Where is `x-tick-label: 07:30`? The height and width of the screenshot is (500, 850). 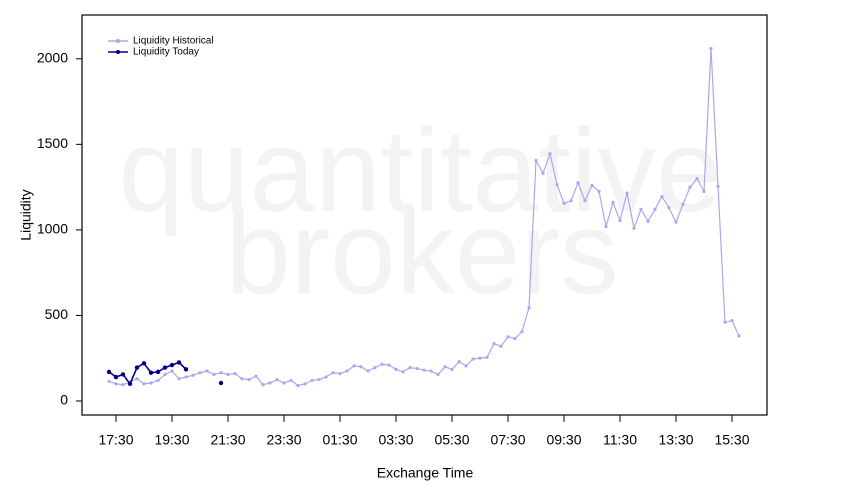 x-tick-label: 07:30 is located at coordinates (507, 440).